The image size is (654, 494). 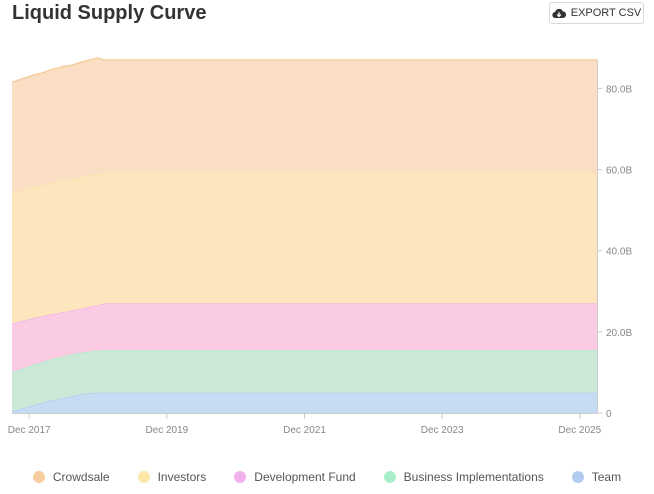 I want to click on y-tick-label: 40.0B, so click(x=619, y=252).